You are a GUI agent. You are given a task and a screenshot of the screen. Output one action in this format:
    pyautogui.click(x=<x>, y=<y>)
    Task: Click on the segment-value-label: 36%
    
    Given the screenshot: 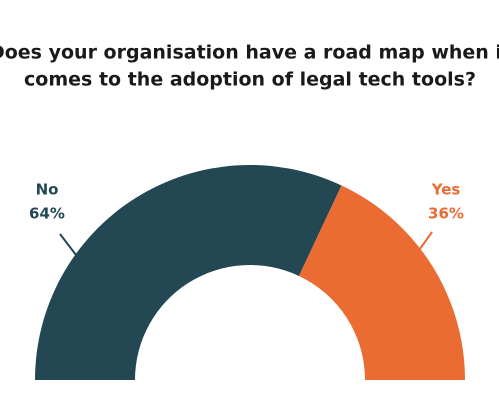 What is the action you would take?
    pyautogui.click(x=446, y=214)
    